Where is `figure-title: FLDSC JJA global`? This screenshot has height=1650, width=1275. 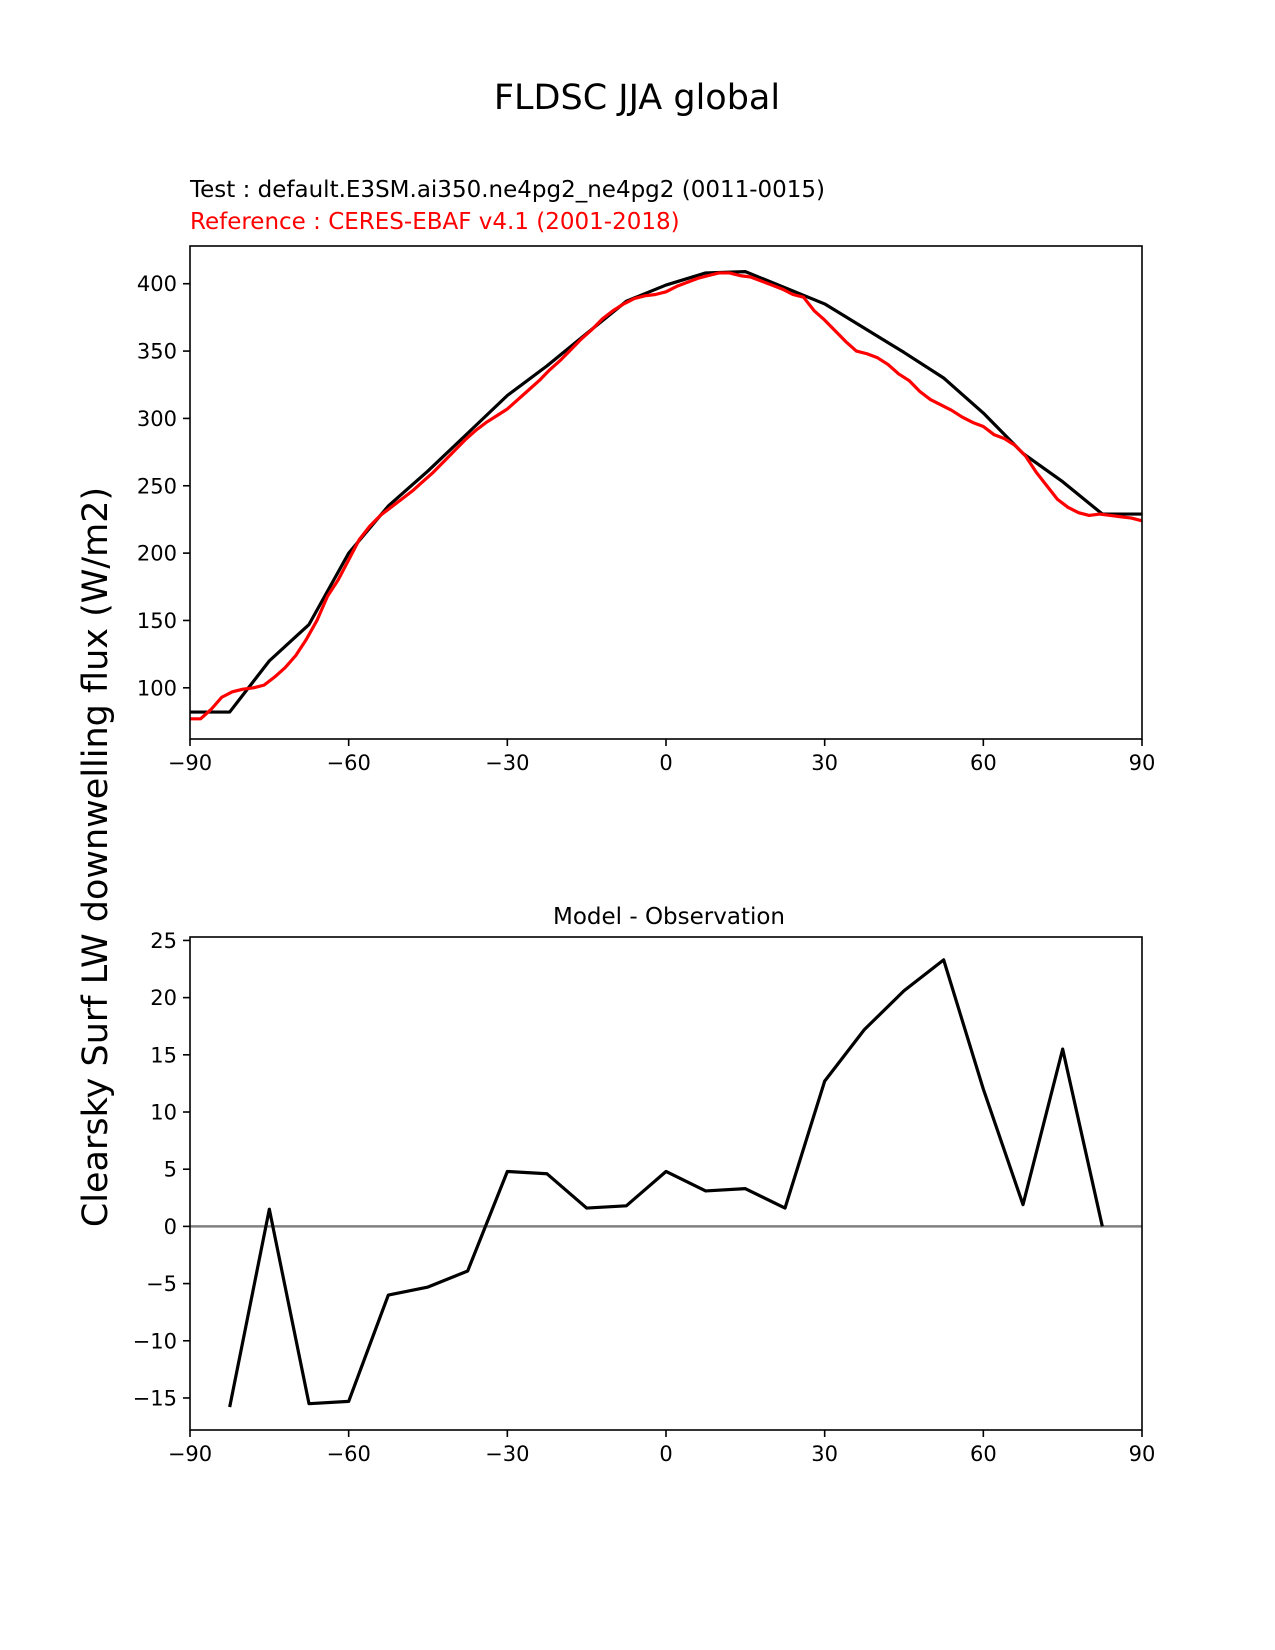
figure-title: FLDSC JJA global is located at coordinates (637, 98).